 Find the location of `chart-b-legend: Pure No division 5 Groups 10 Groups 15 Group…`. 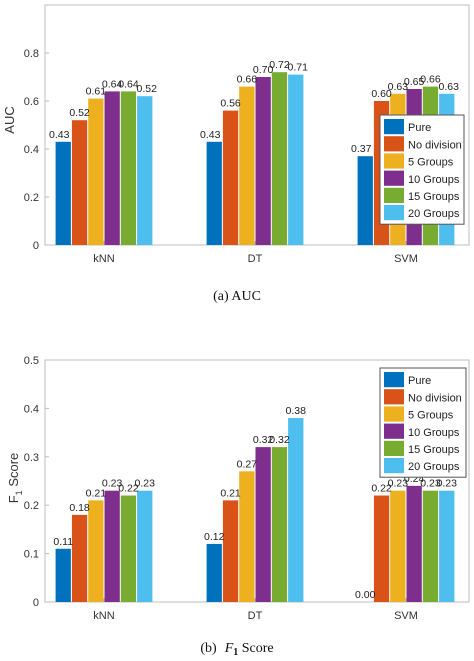

chart-b-legend: Pure No division 5 Groups 10 Groups 15 Group… is located at coordinates (423, 422).